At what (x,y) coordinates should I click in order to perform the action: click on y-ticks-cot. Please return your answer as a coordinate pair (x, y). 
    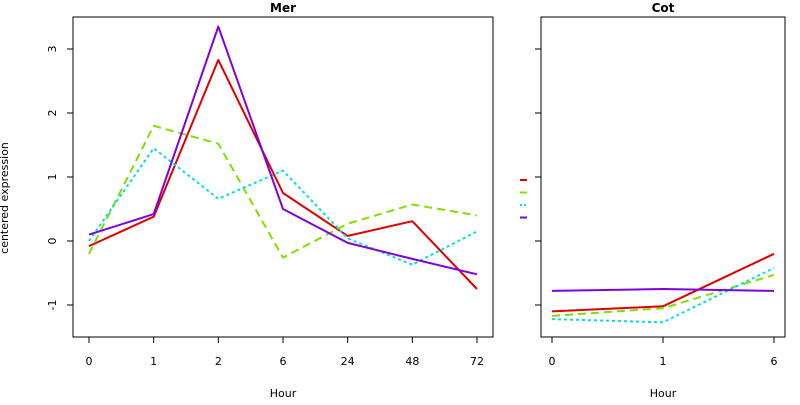
    Looking at the image, I should click on (538, 177).